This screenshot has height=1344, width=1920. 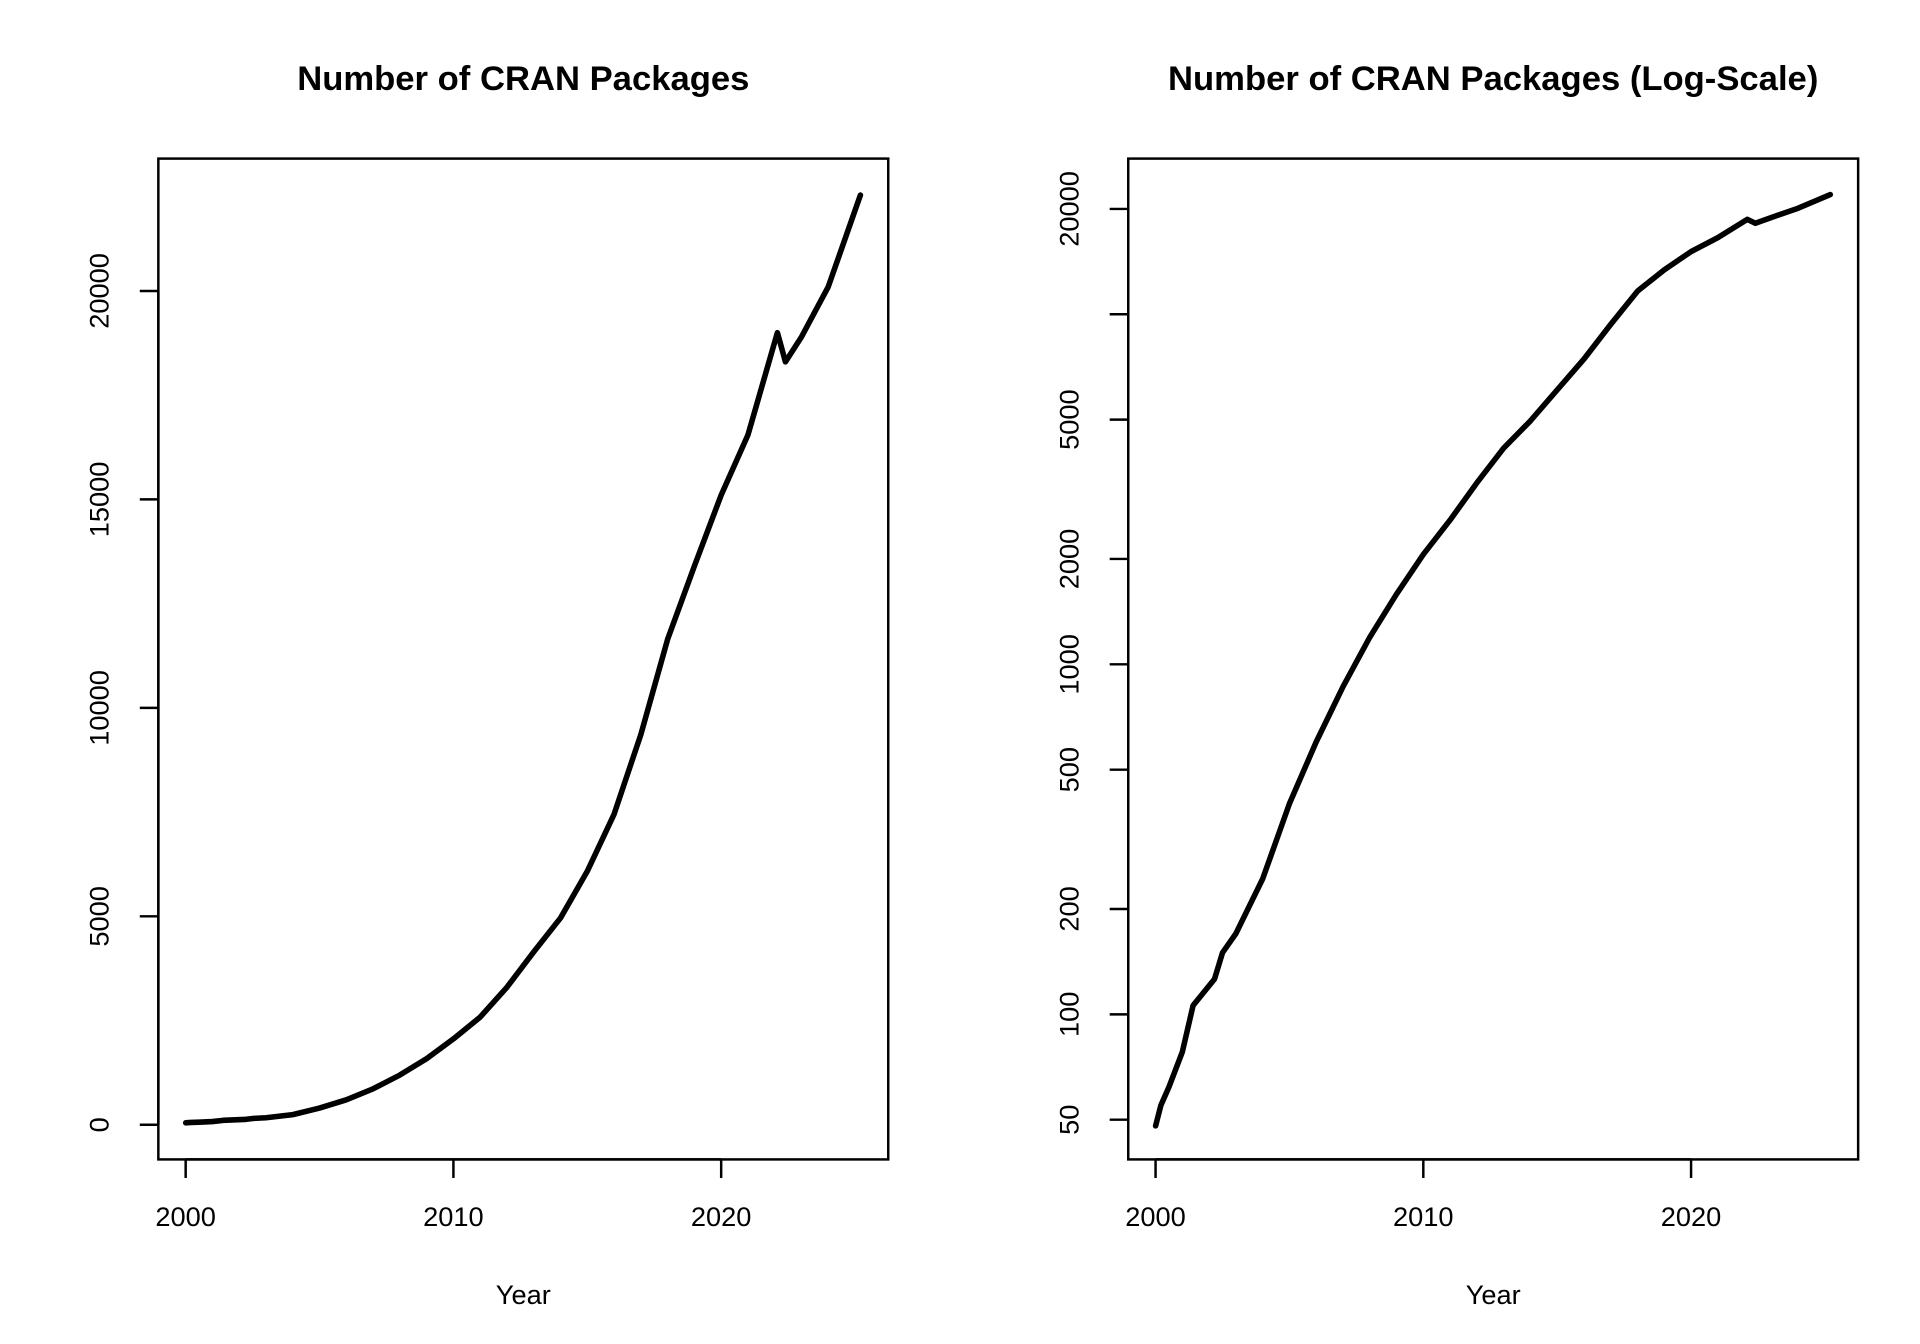 What do you see at coordinates (1493, 79) in the screenshot?
I see `chart-title: Number of CRAN Packages (Log-Scale)` at bounding box center [1493, 79].